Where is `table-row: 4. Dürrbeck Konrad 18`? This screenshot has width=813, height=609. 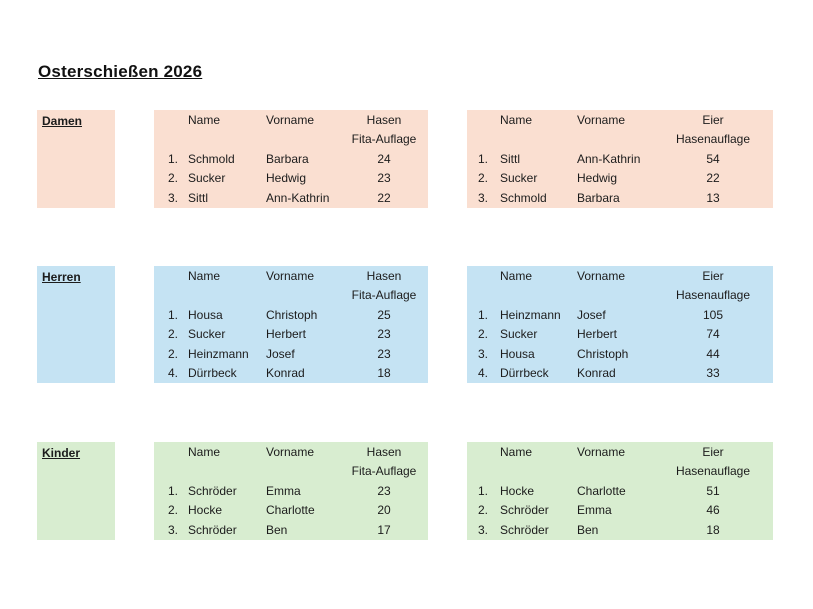
table-row: 4. Dürrbeck Konrad 18 is located at coordinates (291, 373).